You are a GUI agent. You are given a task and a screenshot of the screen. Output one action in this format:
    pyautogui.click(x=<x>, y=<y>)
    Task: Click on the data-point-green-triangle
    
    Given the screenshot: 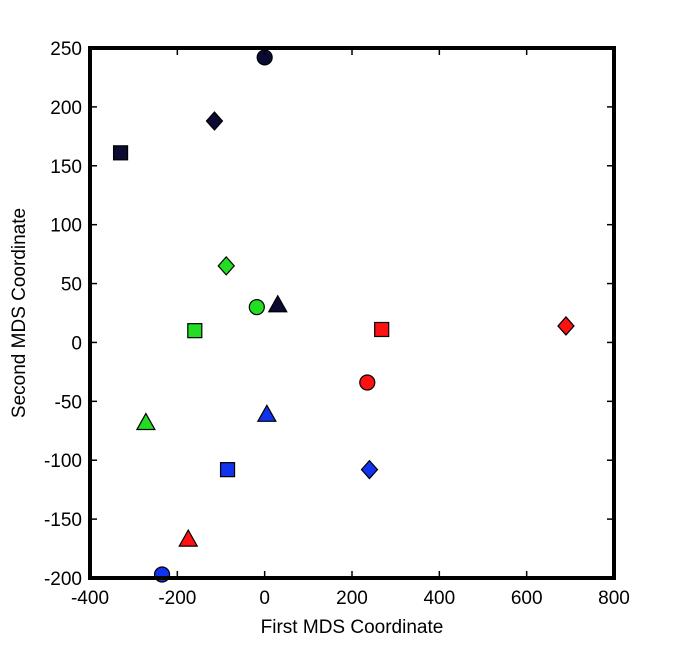 What is the action you would take?
    pyautogui.click(x=145, y=421)
    